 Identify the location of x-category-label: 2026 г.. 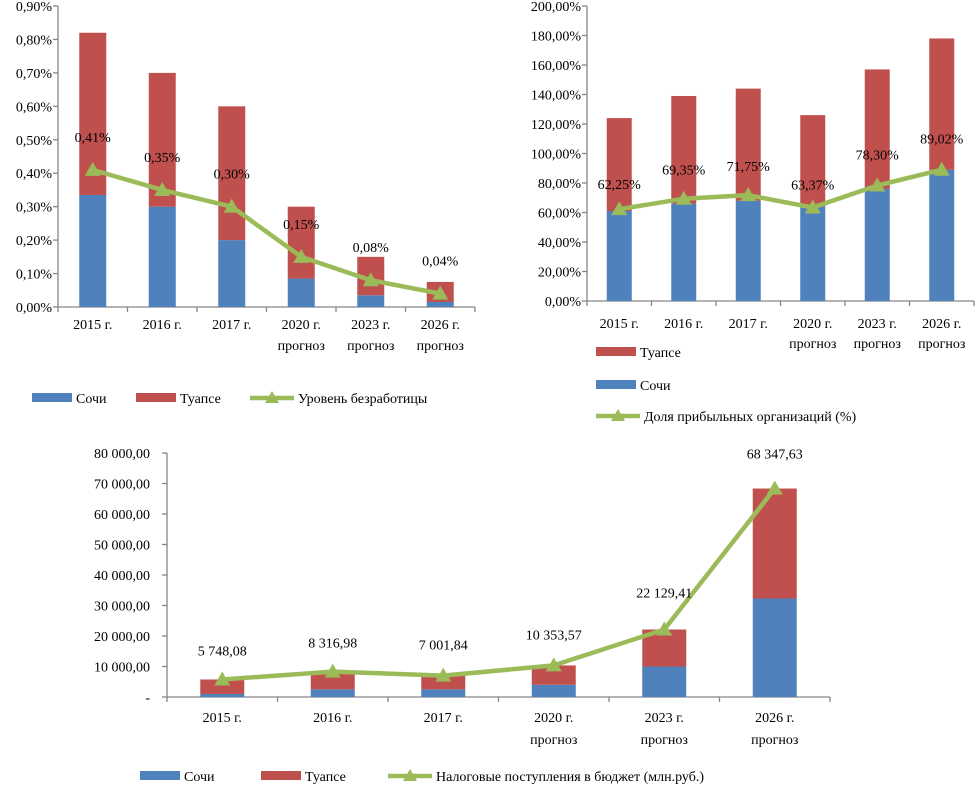
(941, 324).